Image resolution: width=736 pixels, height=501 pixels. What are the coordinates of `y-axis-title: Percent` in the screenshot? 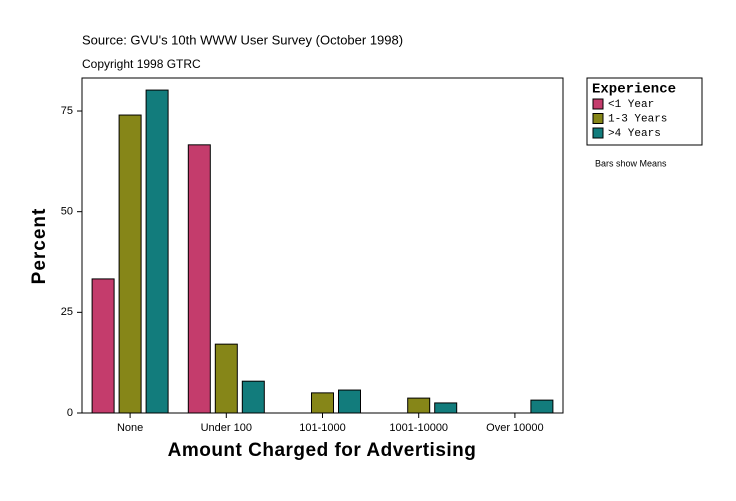 It's located at (39, 246).